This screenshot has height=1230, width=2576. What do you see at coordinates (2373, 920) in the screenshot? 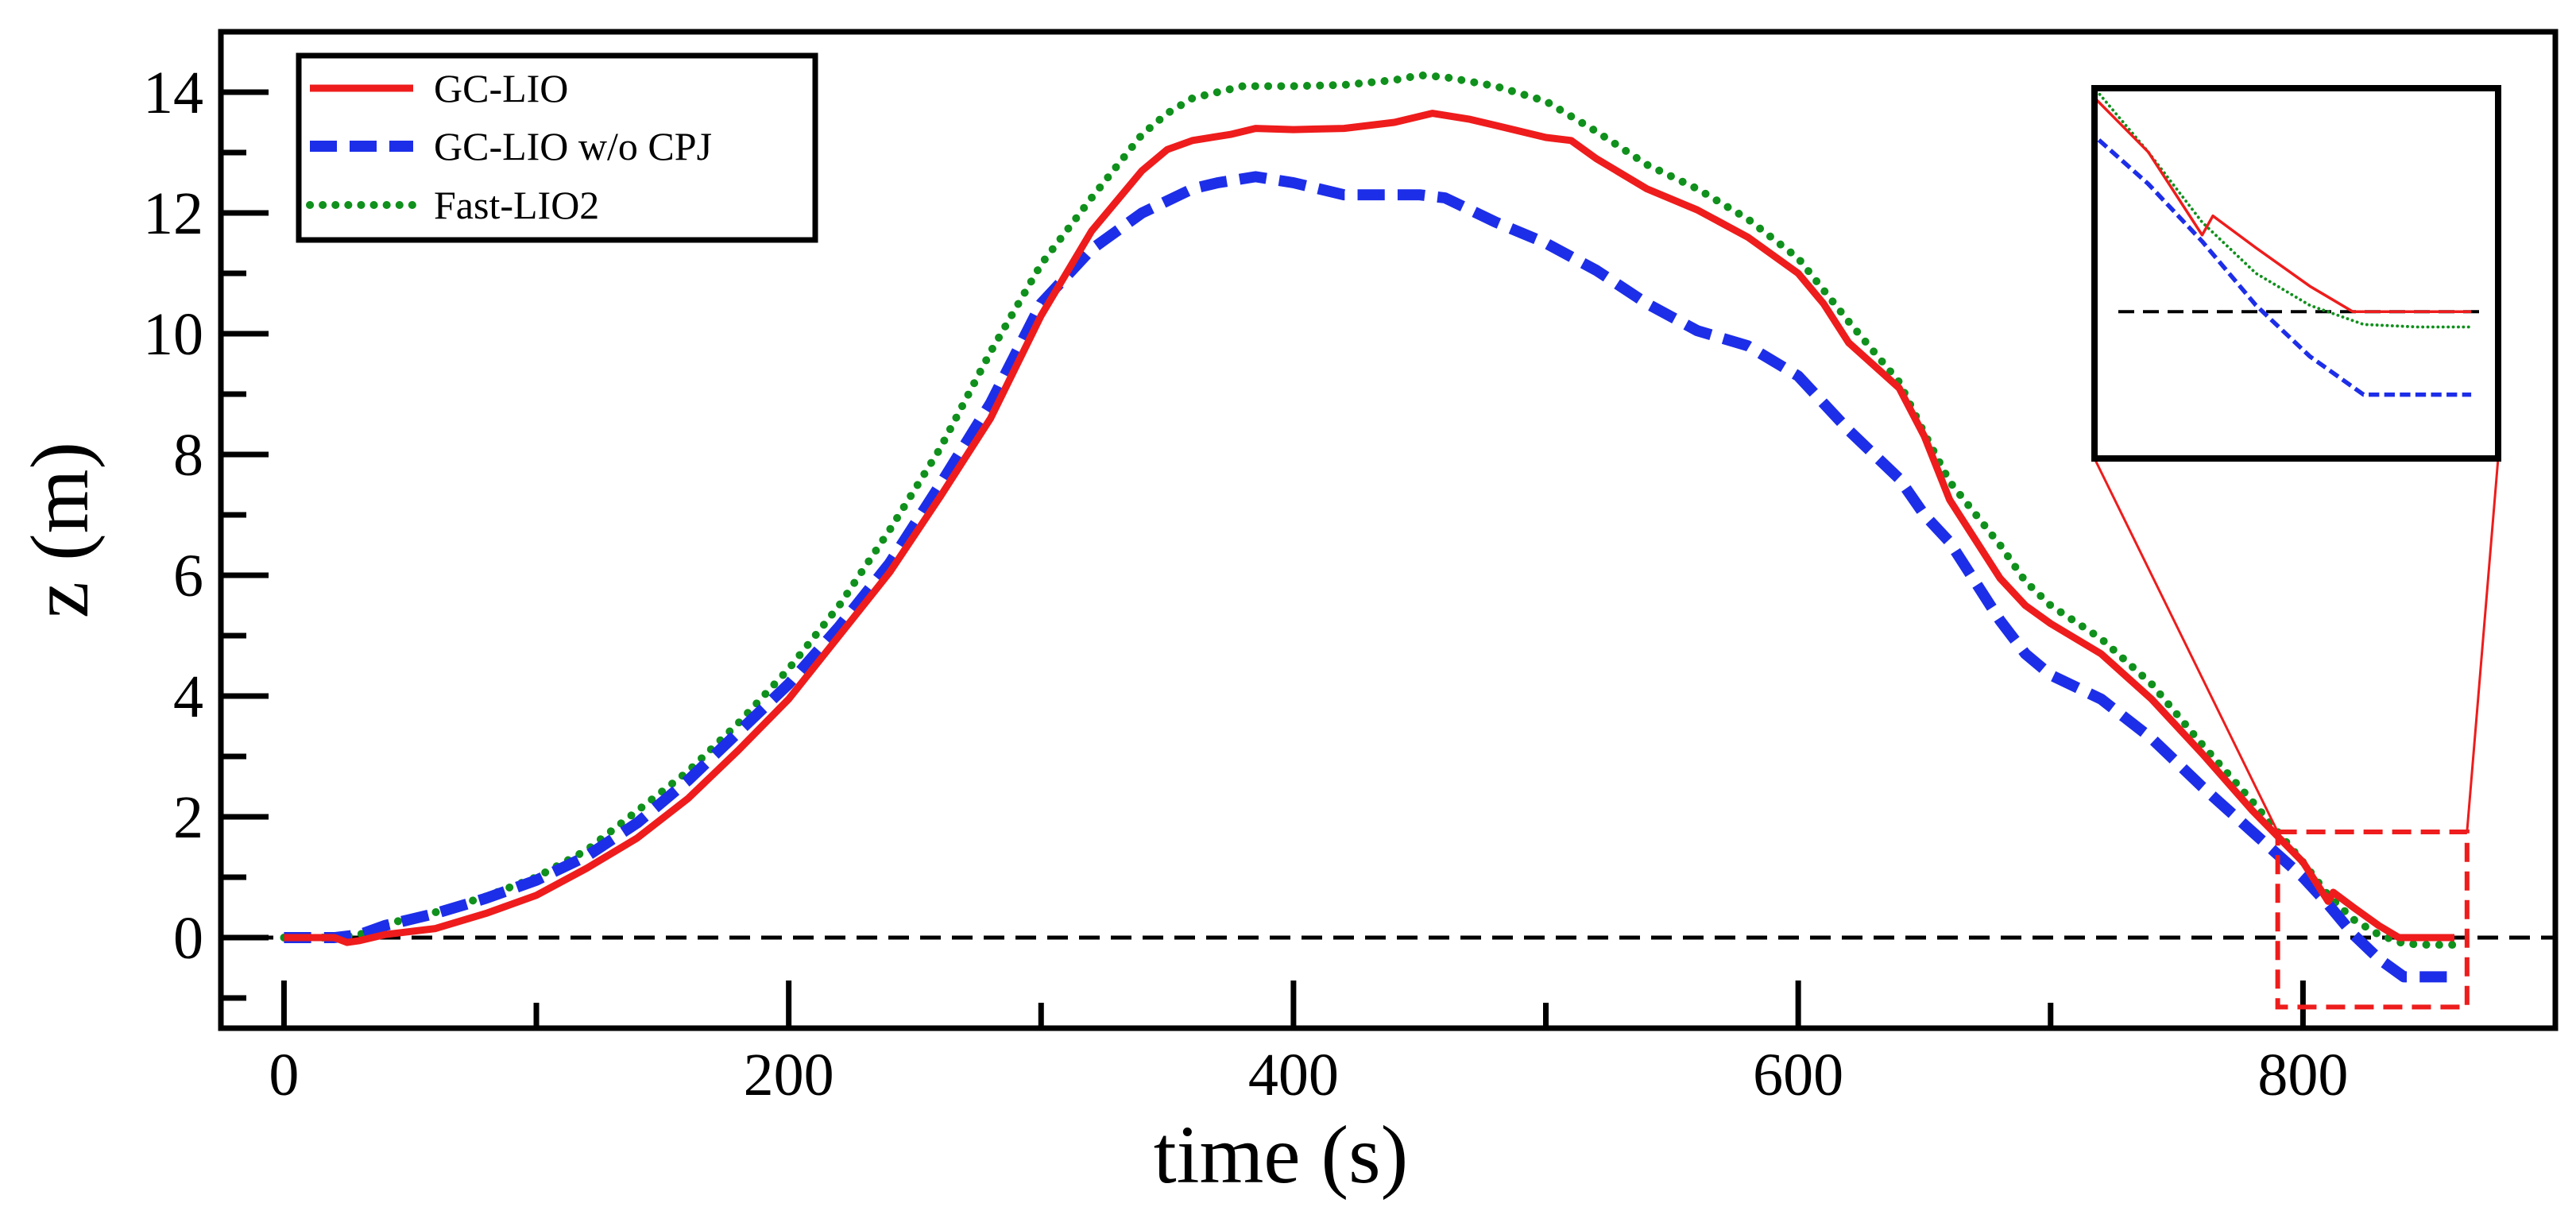
I see `zoom-region-box` at bounding box center [2373, 920].